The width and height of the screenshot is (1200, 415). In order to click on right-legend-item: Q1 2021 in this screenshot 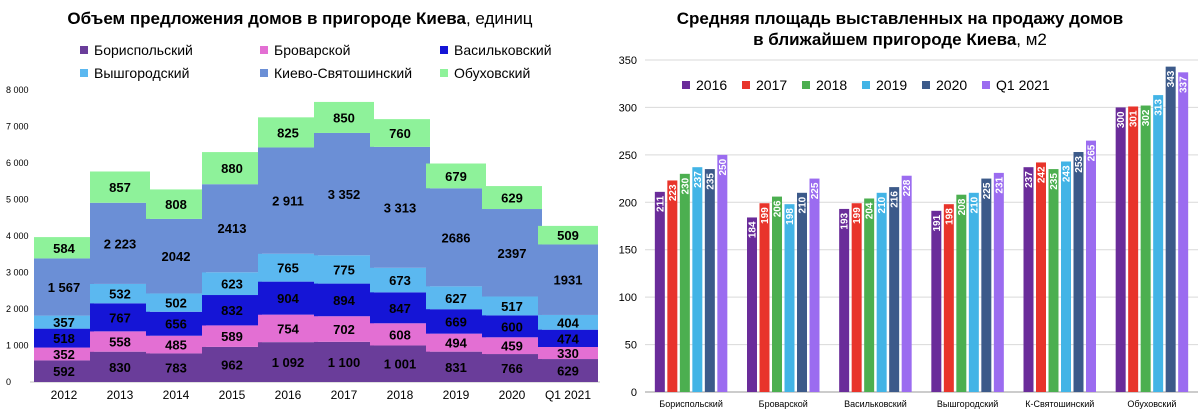, I will do `click(1016, 85)`.